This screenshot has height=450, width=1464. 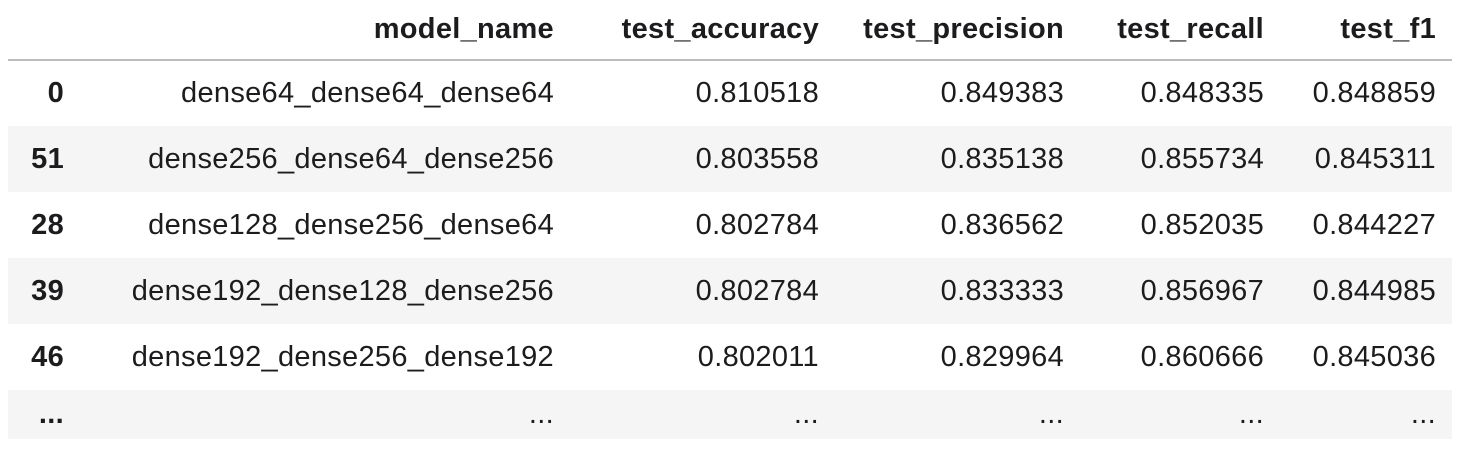 I want to click on model-name-cell: dense192_dense256_dense192, so click(x=342, y=356).